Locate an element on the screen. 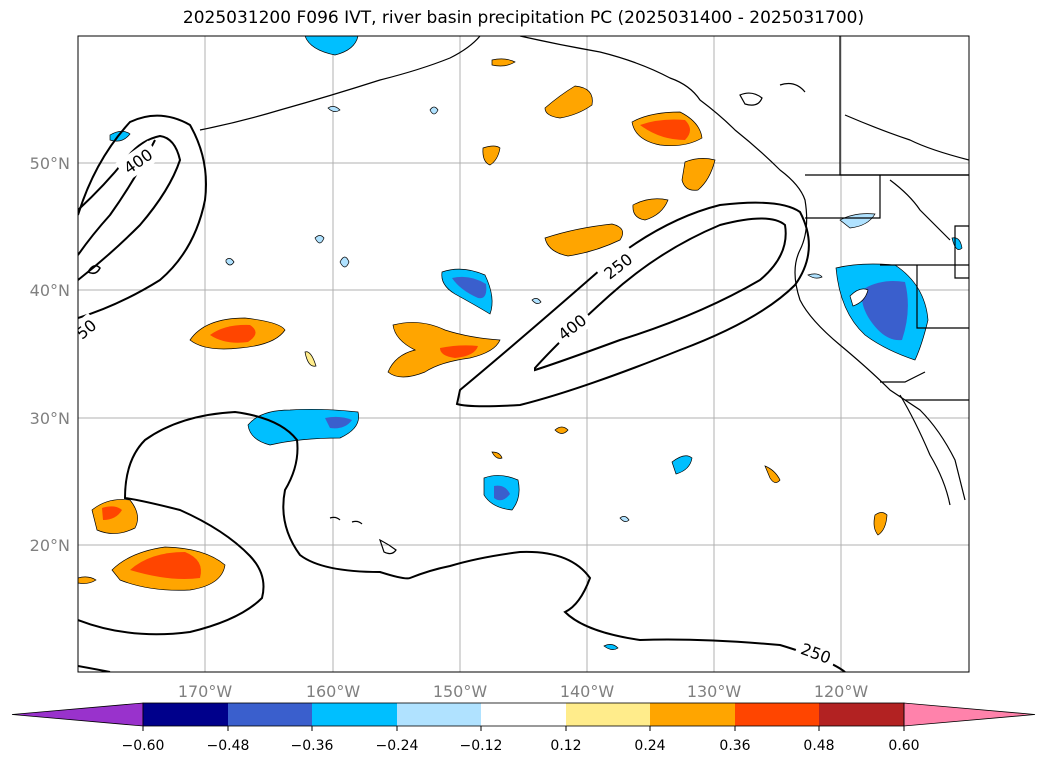 This screenshot has height=765, width=1047. lon-label-130w: 130°W is located at coordinates (714, 691).